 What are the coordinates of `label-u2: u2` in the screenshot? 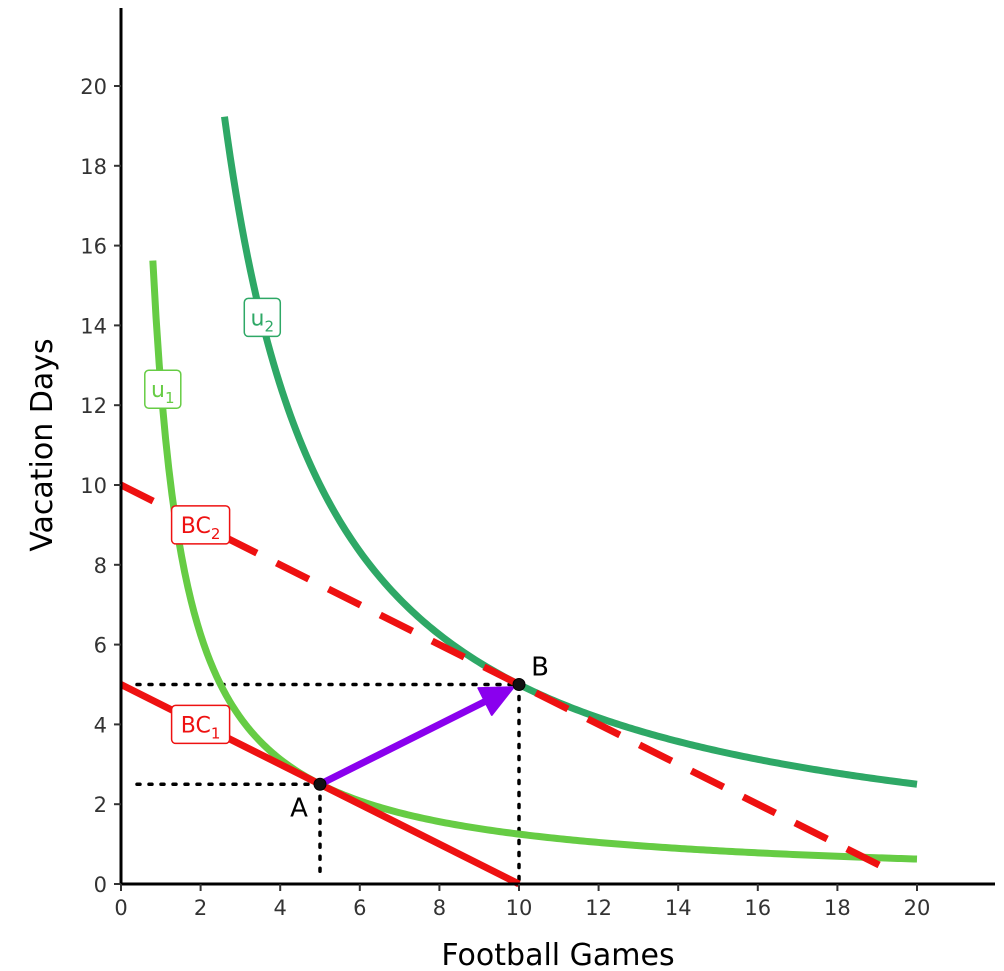 It's located at (262, 317).